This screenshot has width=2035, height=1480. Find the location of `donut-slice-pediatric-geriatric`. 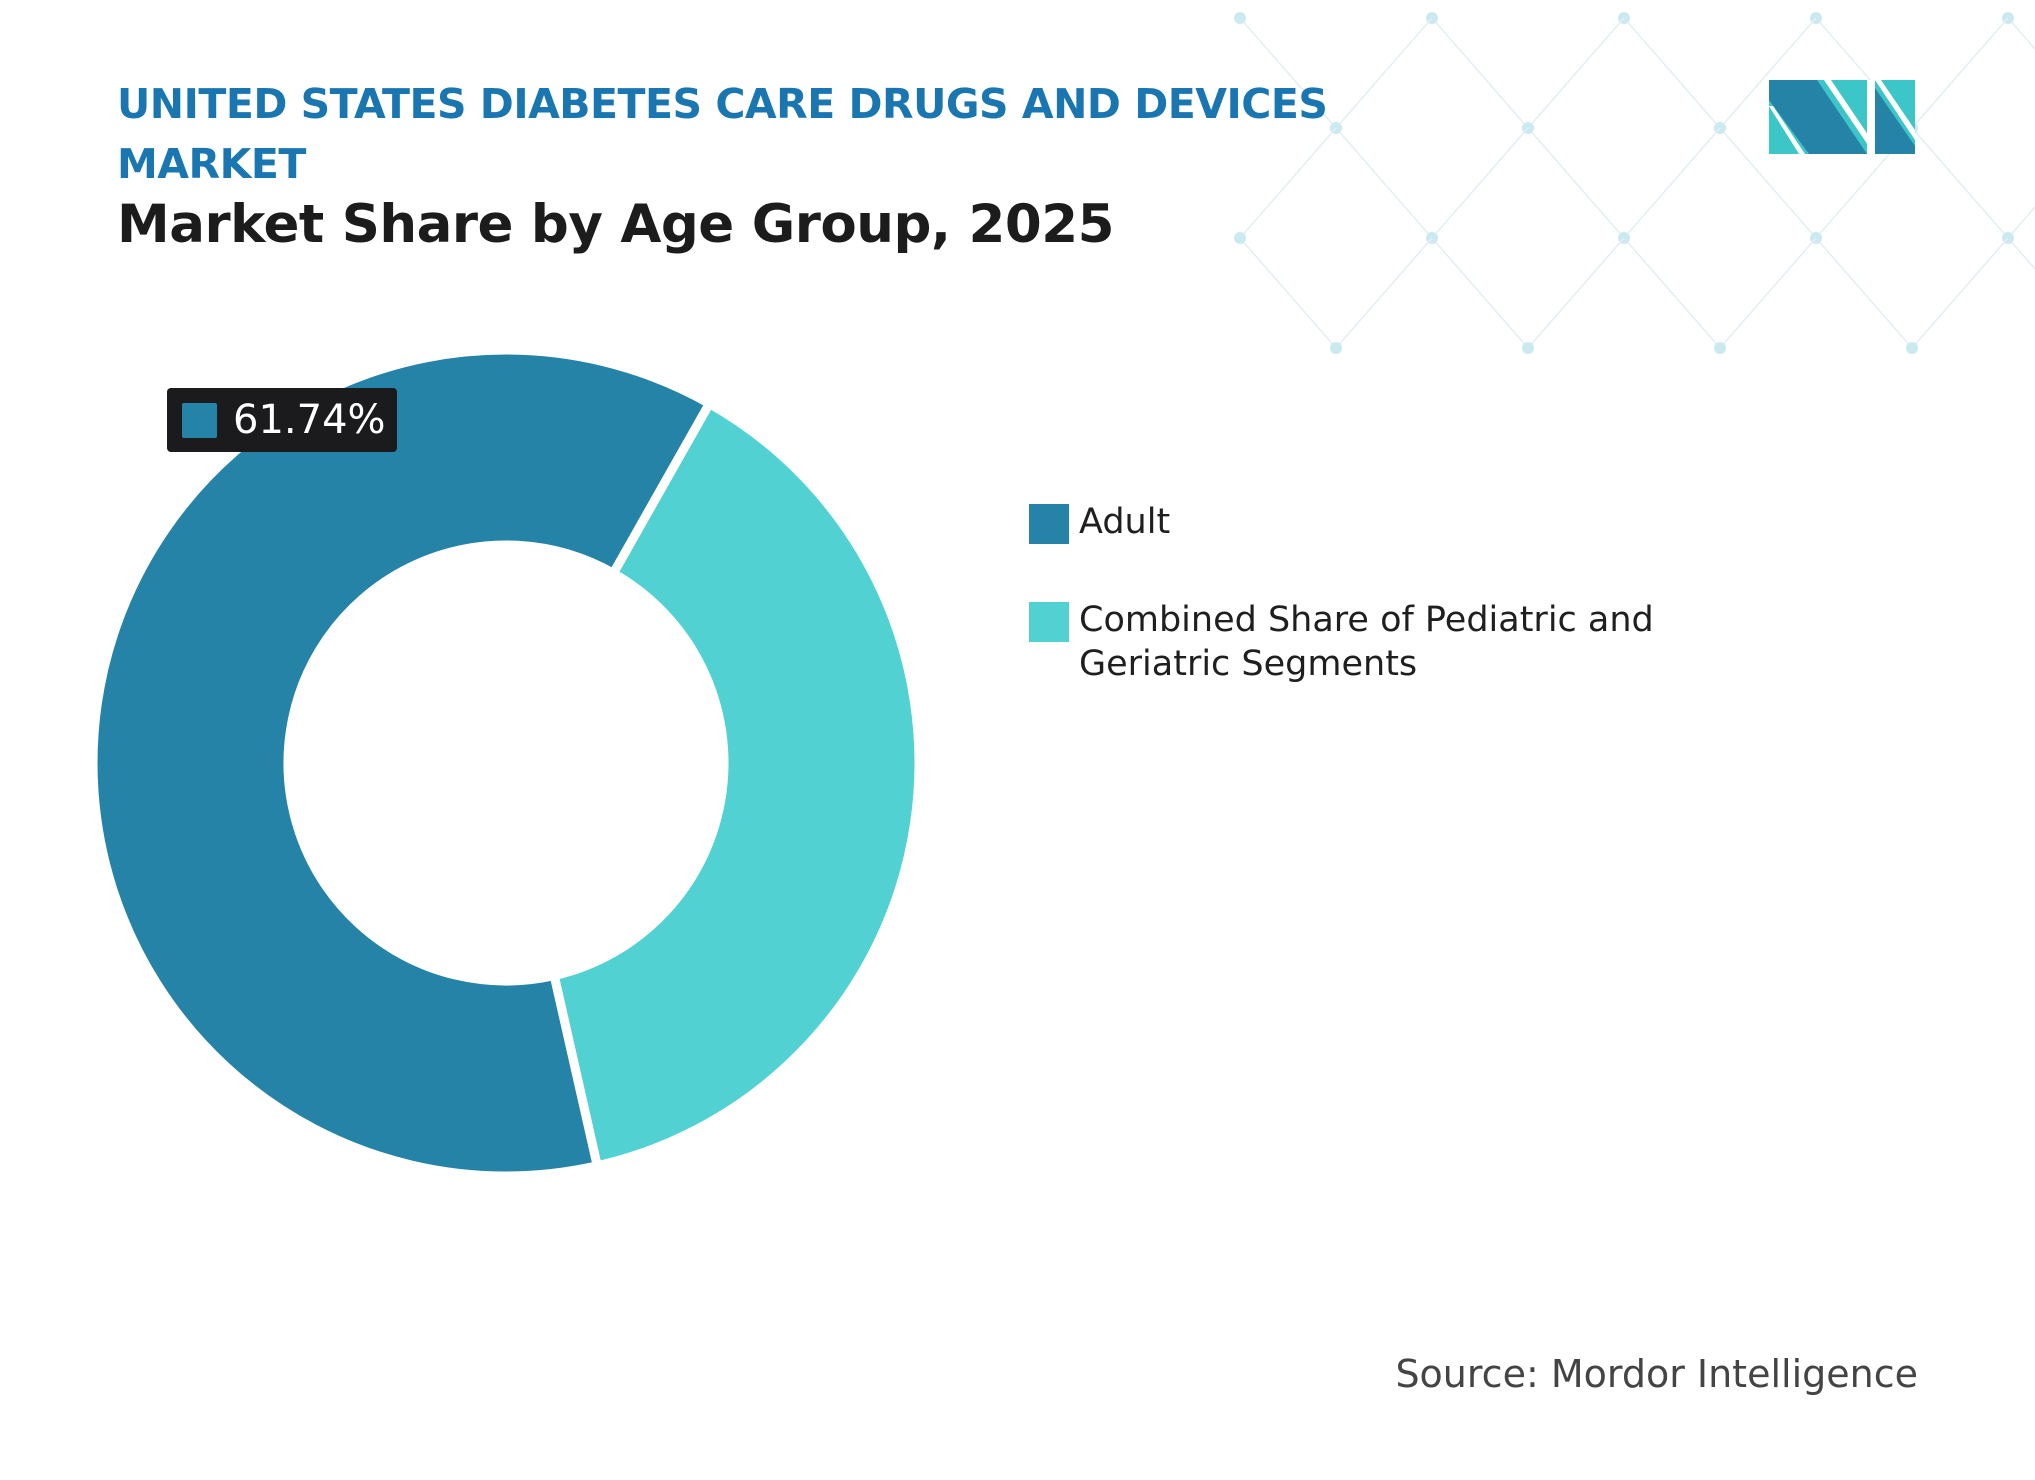

donut-slice-pediatric-geriatric is located at coordinates (736, 784).